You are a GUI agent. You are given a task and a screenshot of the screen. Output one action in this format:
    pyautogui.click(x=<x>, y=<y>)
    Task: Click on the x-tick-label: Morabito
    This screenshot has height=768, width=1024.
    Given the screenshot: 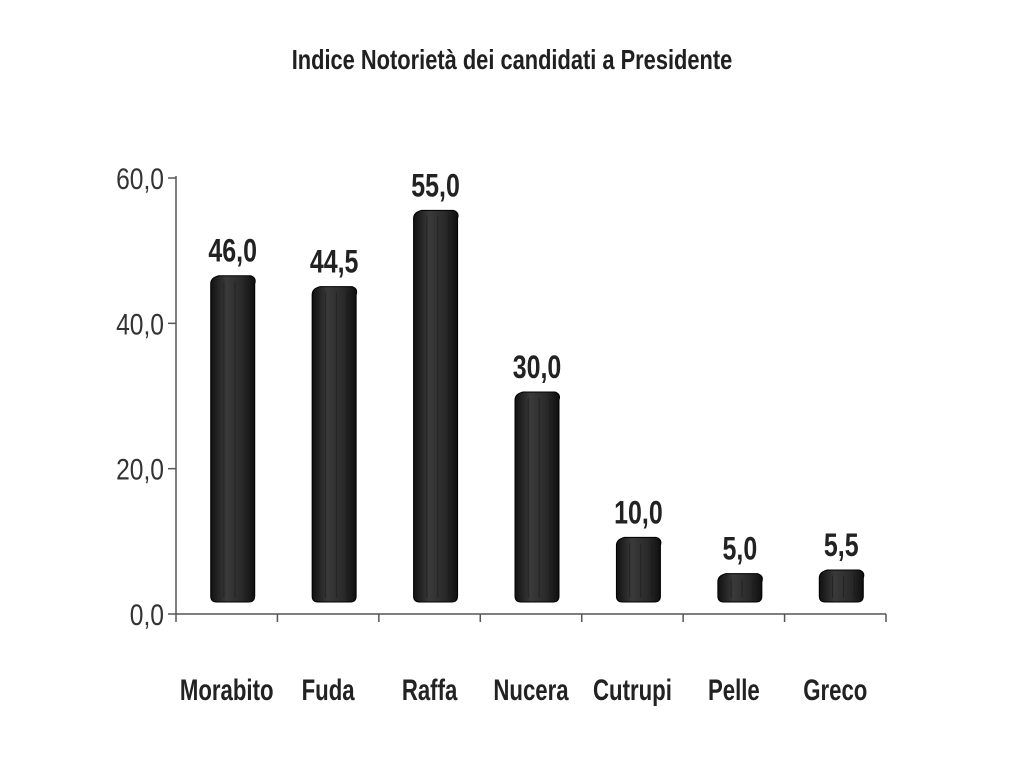 What is the action you would take?
    pyautogui.click(x=227, y=690)
    